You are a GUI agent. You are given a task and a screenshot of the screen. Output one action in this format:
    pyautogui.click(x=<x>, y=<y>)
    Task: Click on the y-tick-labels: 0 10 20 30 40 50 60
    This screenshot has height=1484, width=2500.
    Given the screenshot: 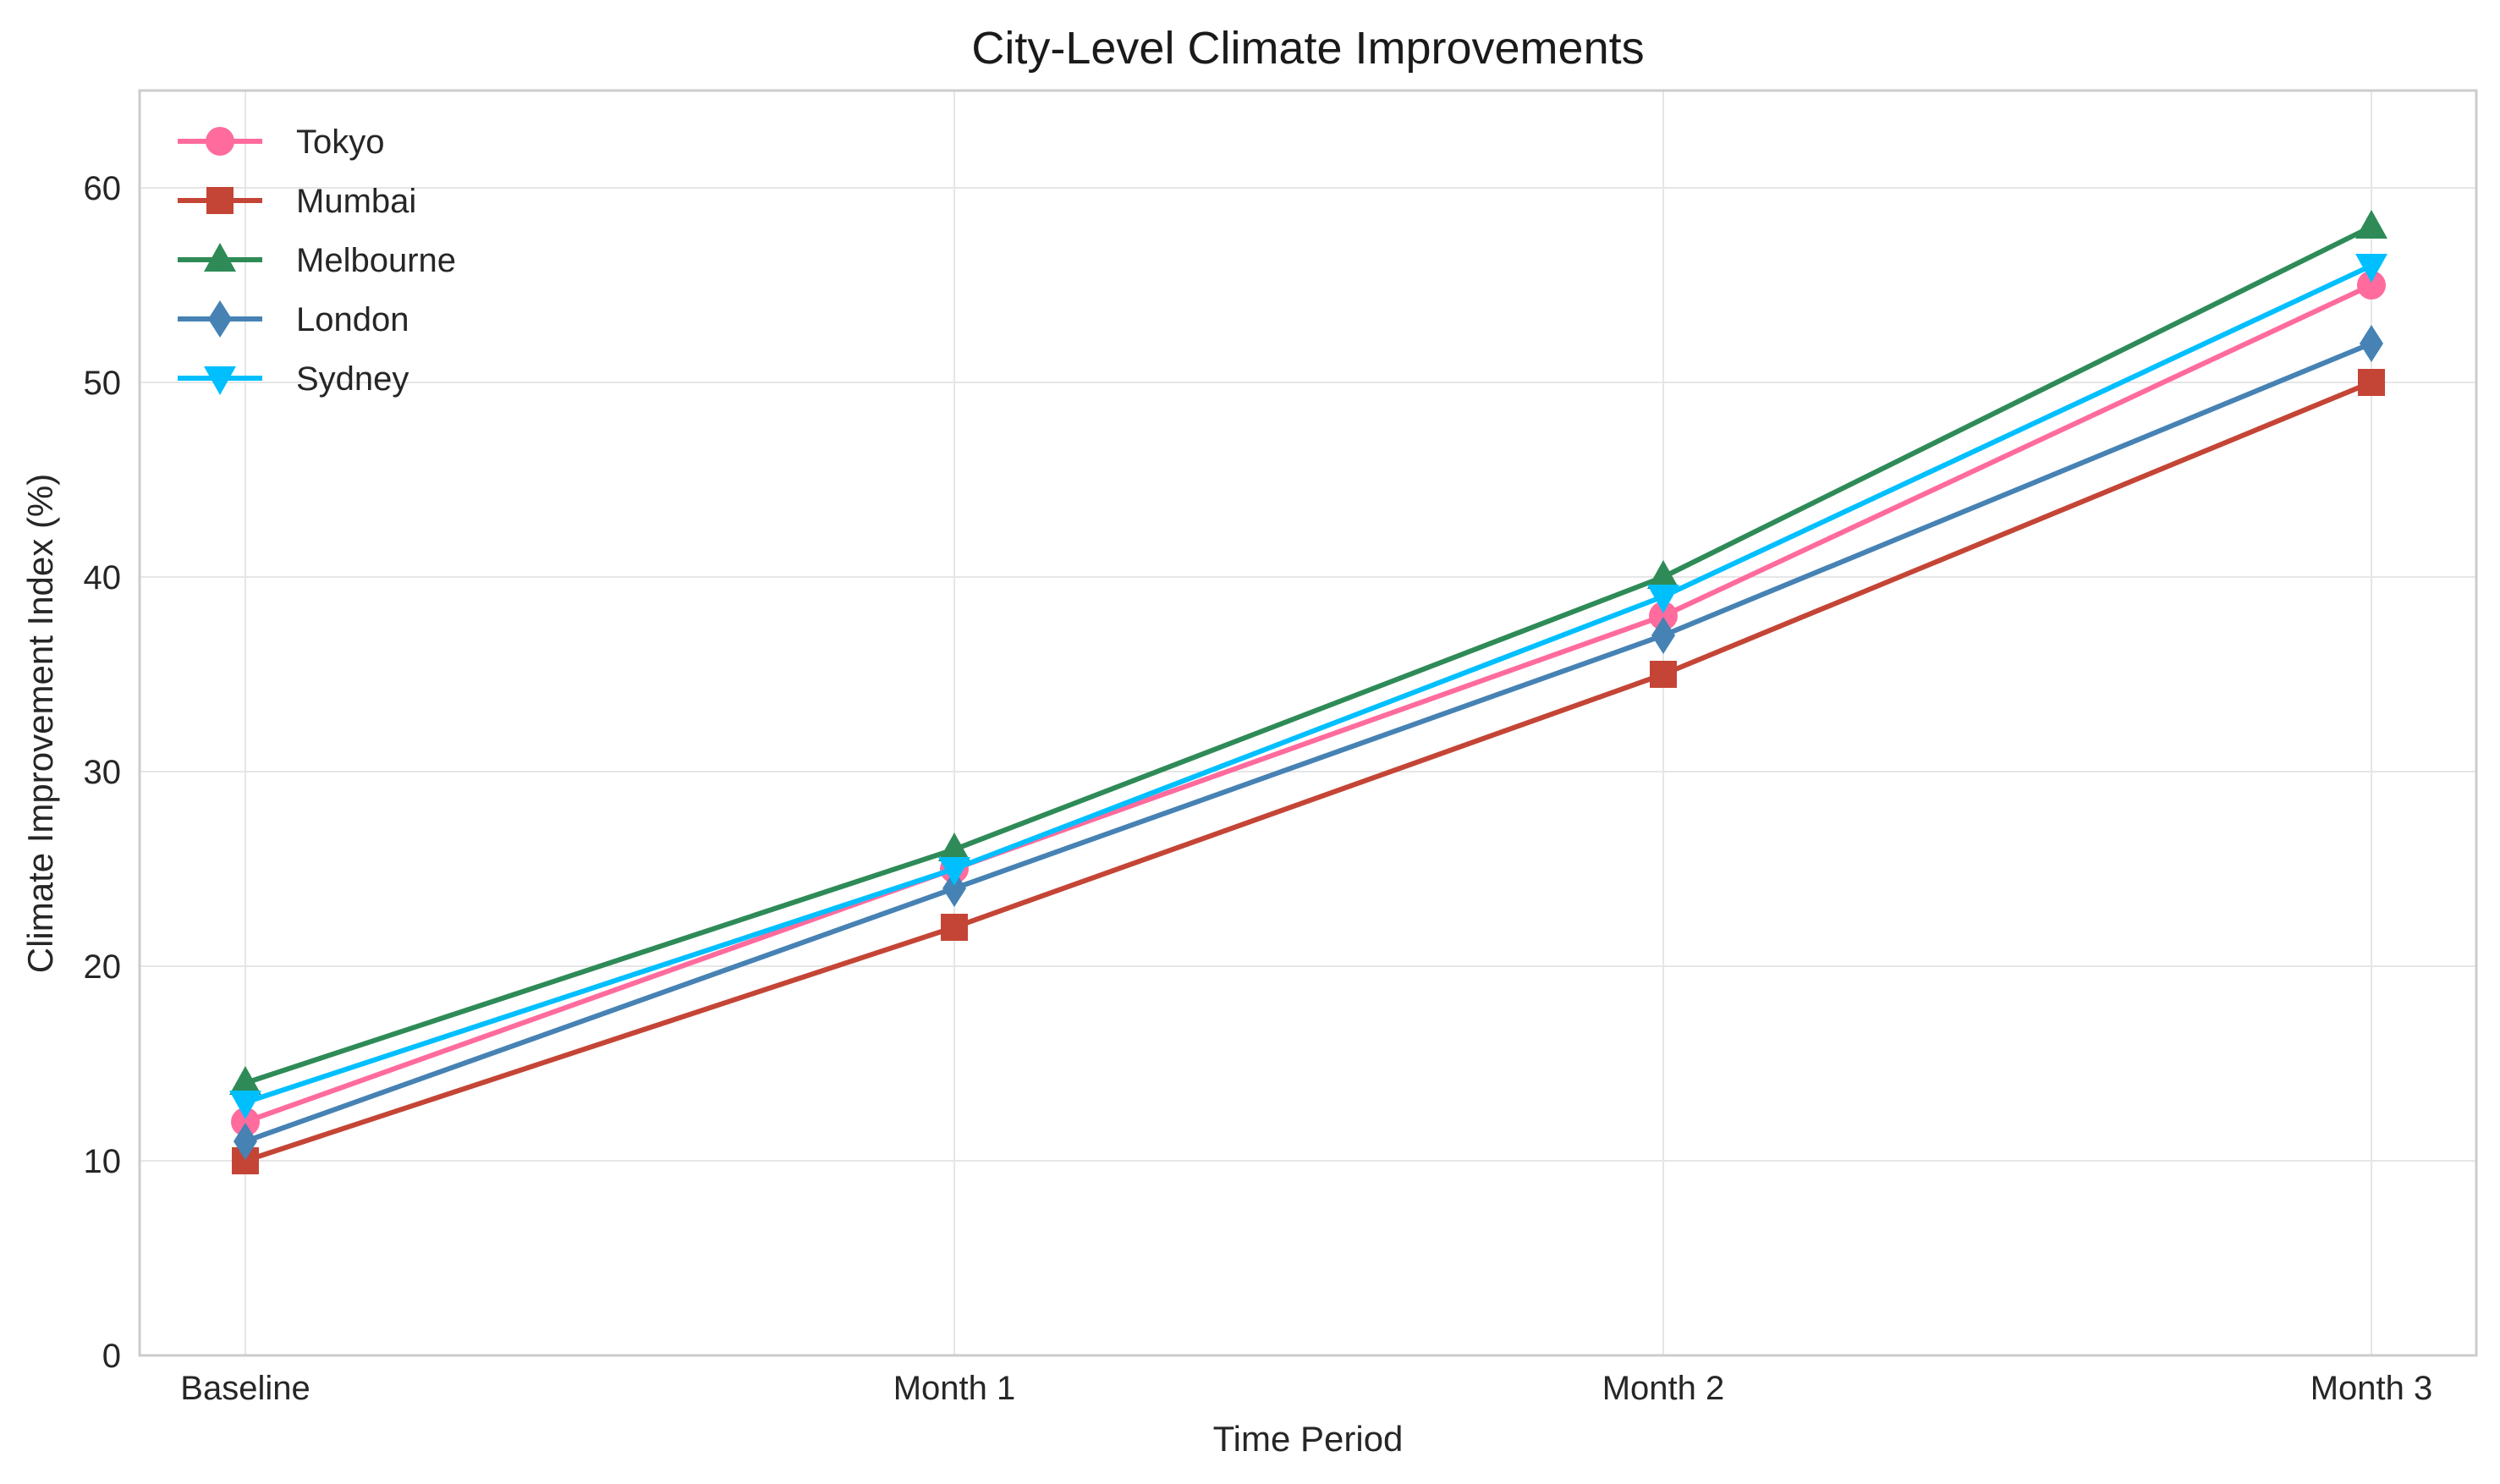 What is the action you would take?
    pyautogui.click(x=103, y=772)
    